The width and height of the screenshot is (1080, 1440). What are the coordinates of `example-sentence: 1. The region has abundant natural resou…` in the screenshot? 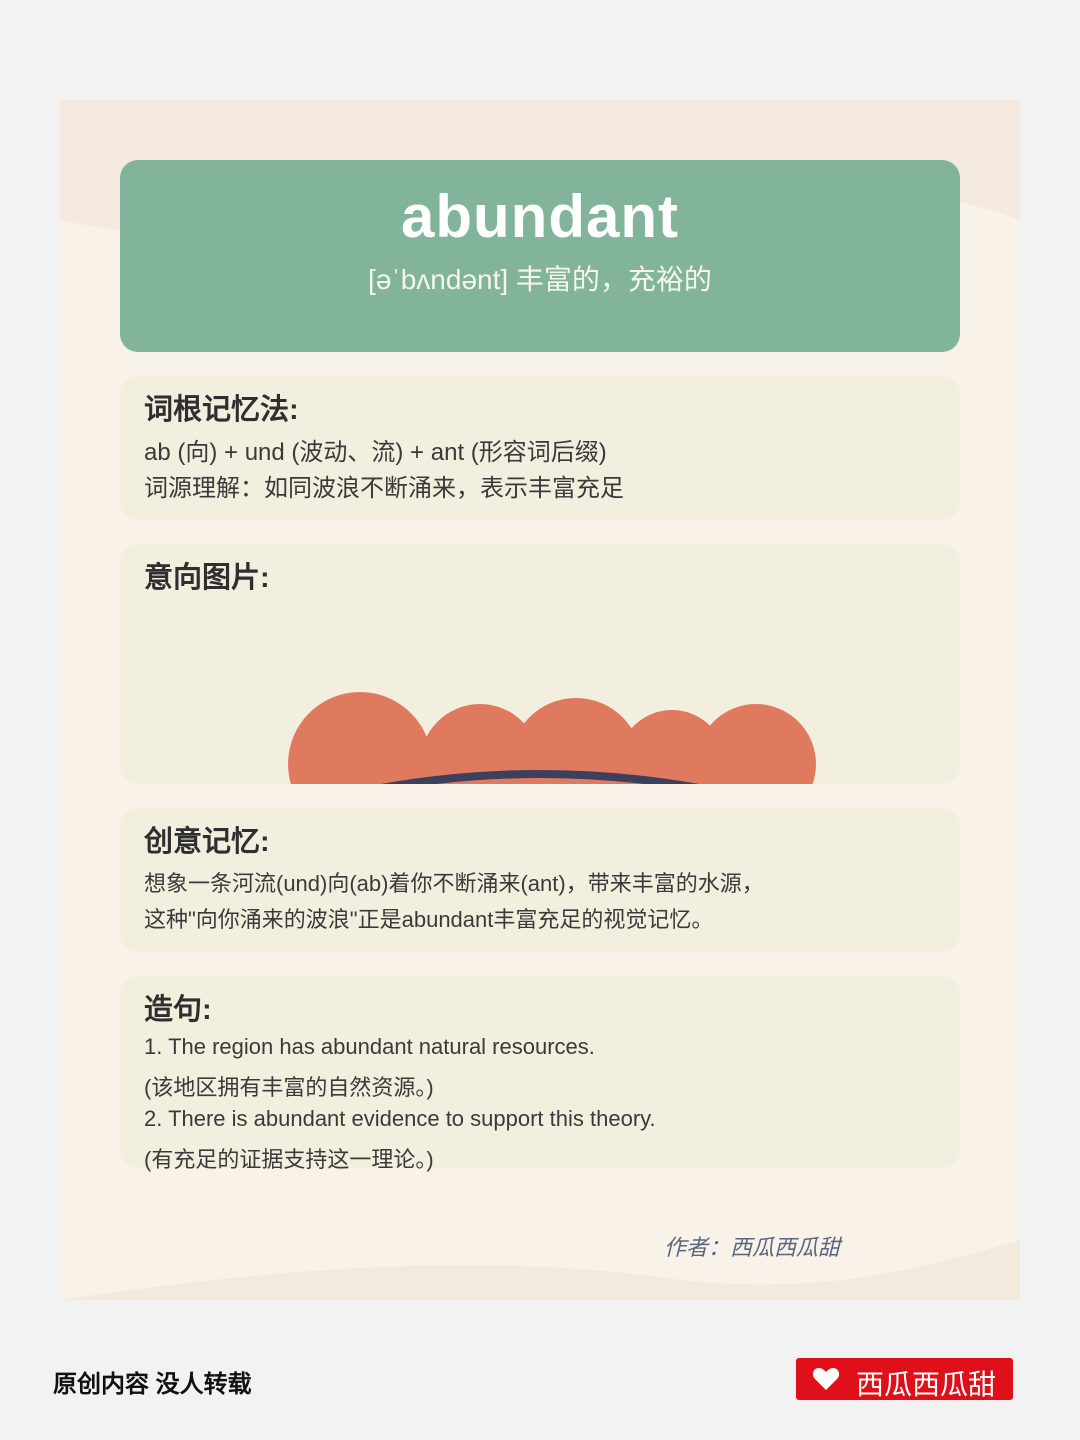 It's located at (369, 1046).